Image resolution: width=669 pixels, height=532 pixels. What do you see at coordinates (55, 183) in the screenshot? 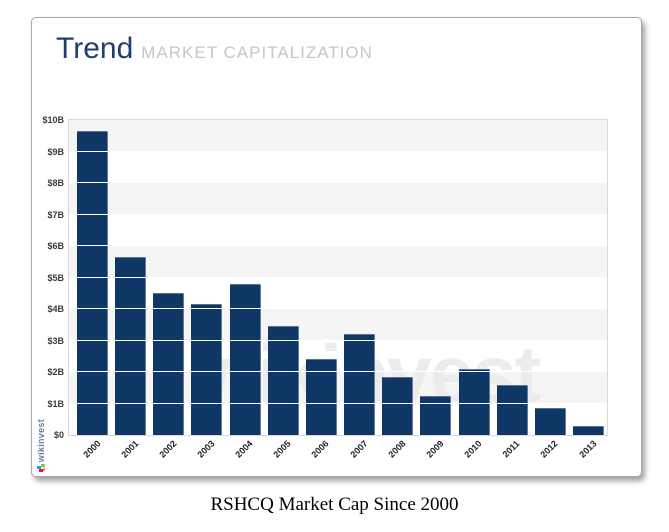
I see `y-tick-8: $8B` at bounding box center [55, 183].